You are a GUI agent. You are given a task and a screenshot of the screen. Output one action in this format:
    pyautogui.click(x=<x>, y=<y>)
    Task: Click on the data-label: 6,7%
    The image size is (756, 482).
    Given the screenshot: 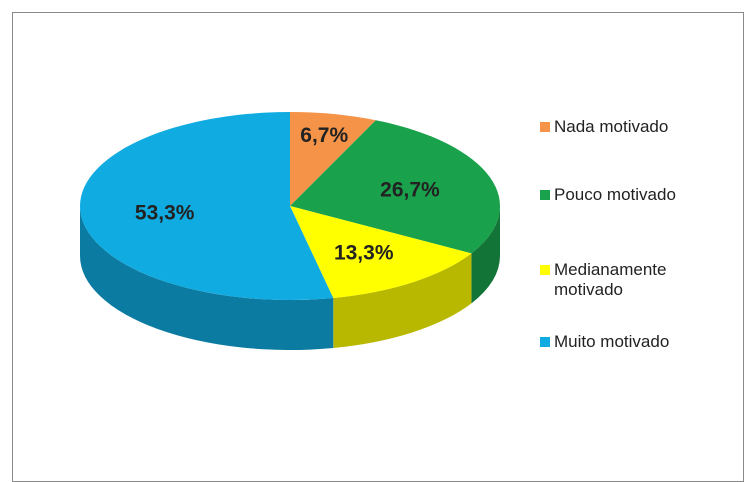 What is the action you would take?
    pyautogui.click(x=324, y=135)
    